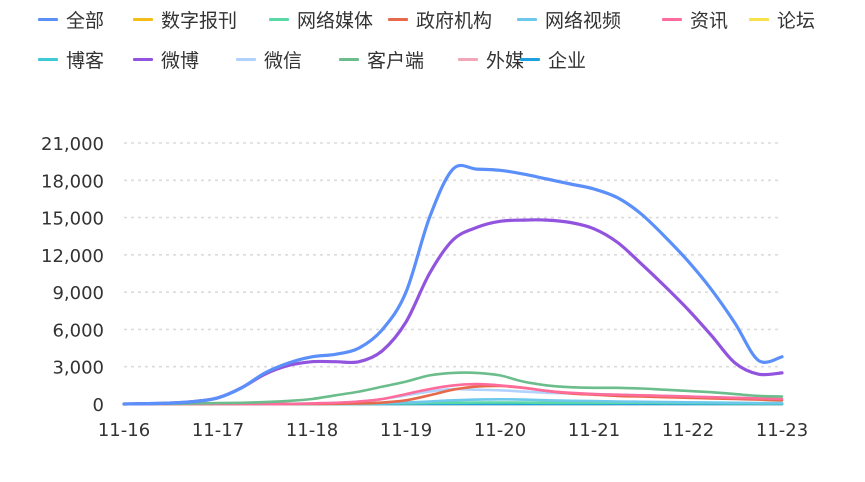 This screenshot has width=865, height=482. What do you see at coordinates (72, 181) in the screenshot?
I see `y-tick-label: 18,000` at bounding box center [72, 181].